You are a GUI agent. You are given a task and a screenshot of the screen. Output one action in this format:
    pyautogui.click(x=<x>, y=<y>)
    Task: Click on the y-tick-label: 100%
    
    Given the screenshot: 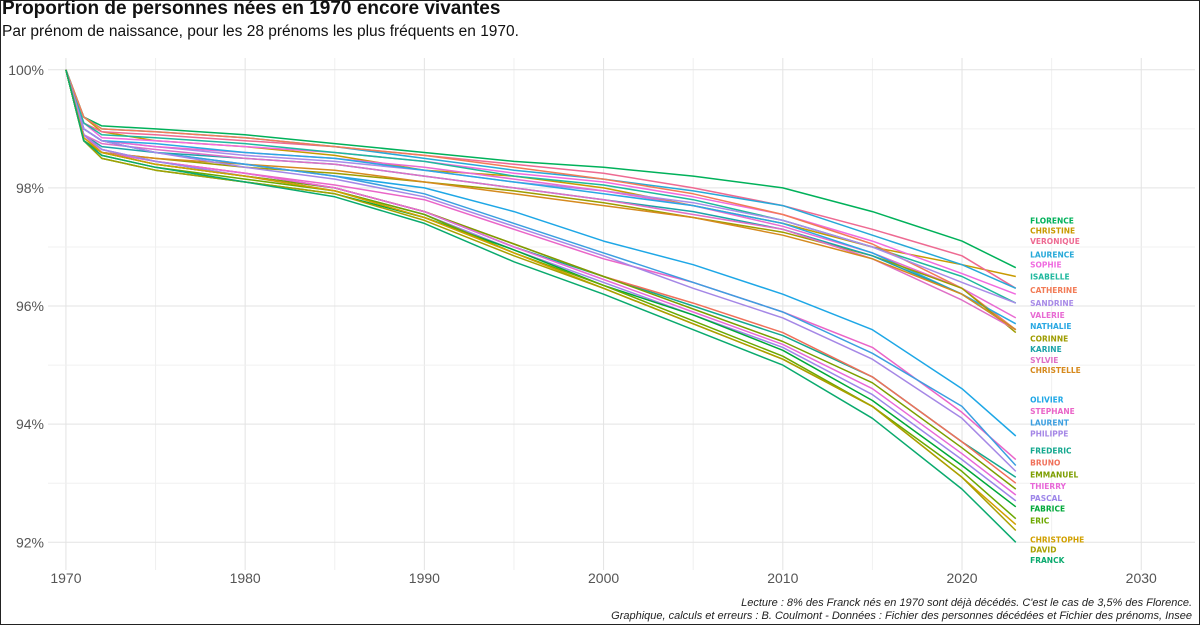 What is the action you would take?
    pyautogui.click(x=26, y=70)
    